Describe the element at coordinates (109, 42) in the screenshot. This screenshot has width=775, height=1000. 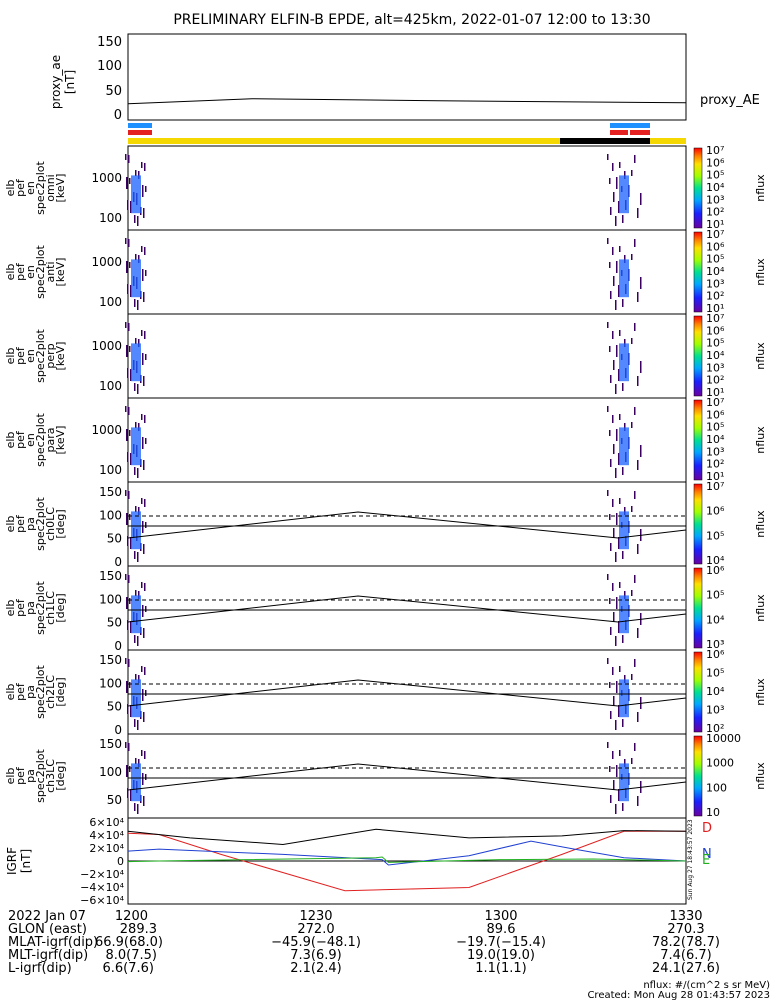
I see `proxy-ae-ytick: 150` at that location.